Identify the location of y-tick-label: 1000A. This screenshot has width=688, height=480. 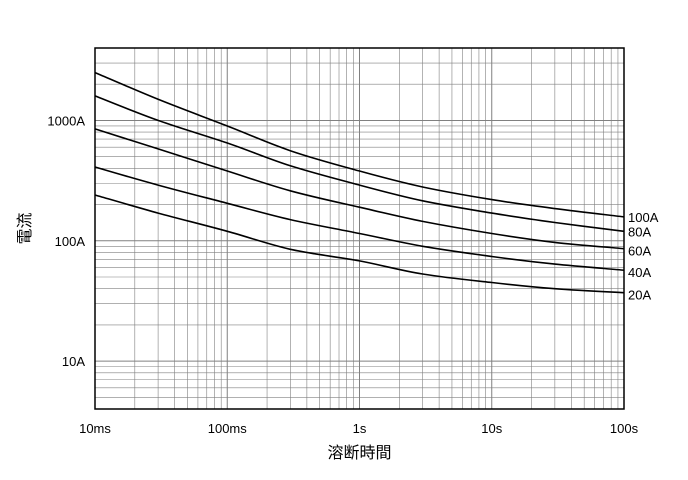
(66, 120).